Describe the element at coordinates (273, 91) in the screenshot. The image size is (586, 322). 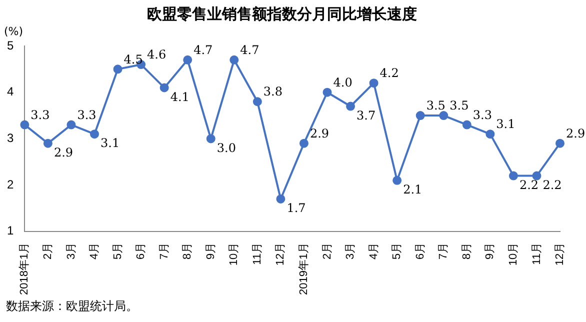
I see `text: 3.8` at that location.